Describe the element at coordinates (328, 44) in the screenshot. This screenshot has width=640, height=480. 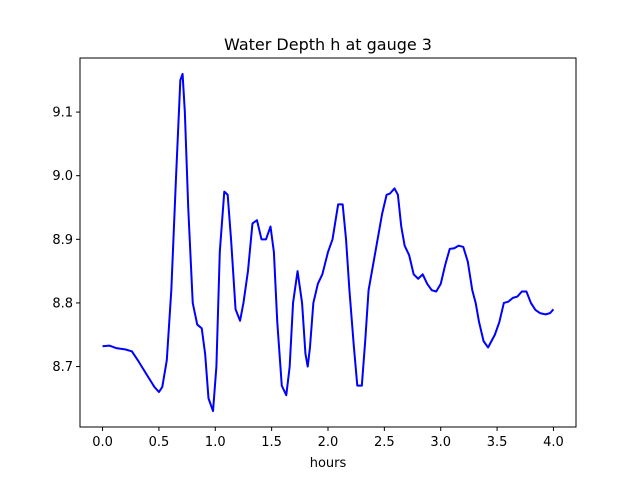
I see `chart-title: Water Depth h at gauge 3` at that location.